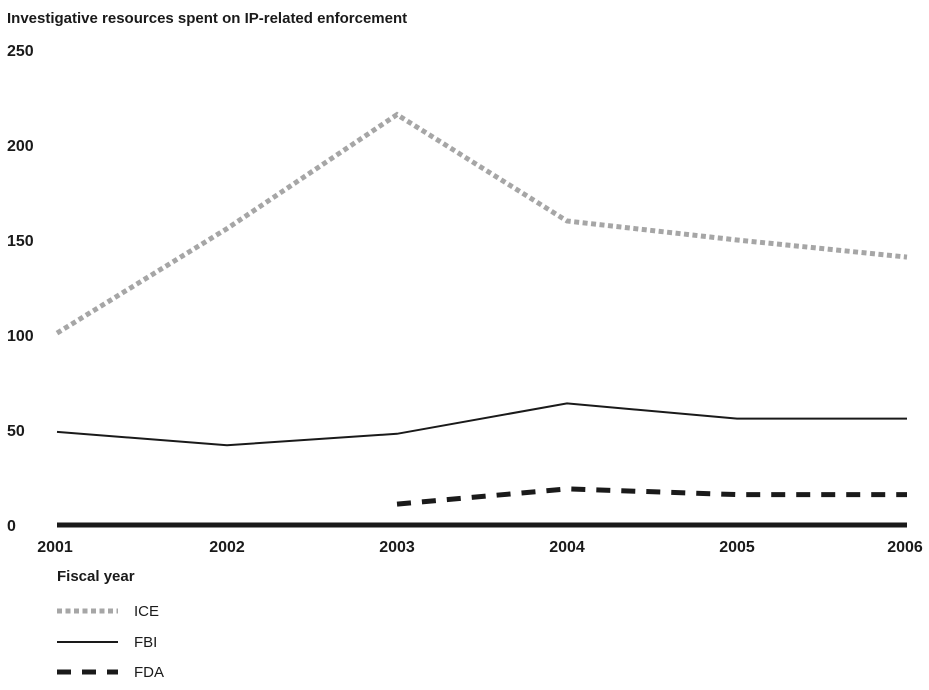 The height and width of the screenshot is (690, 929). I want to click on x-tick-label: 2004, so click(567, 547).